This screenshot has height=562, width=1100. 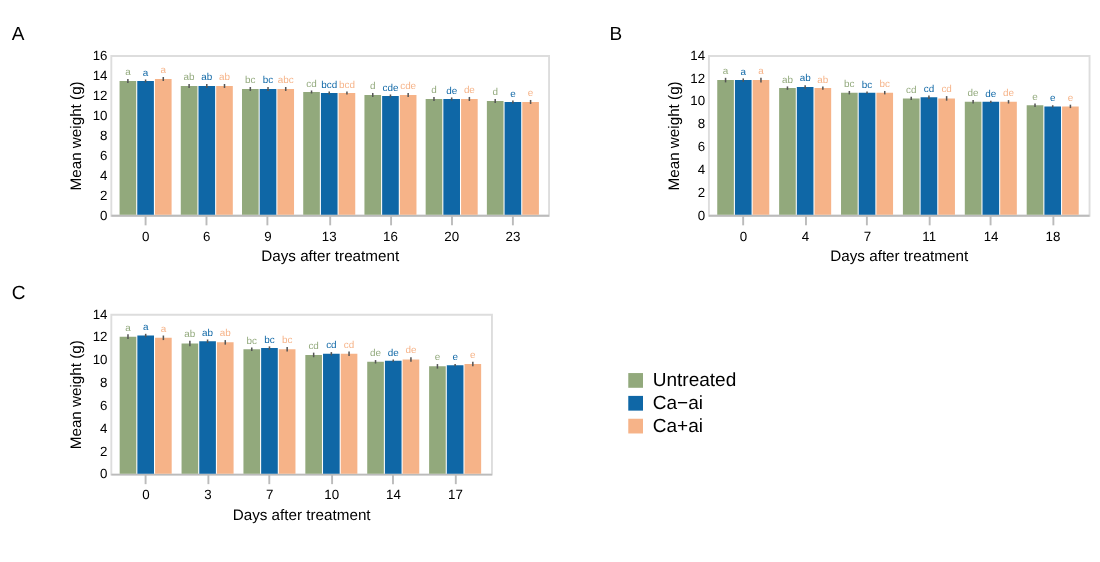 What do you see at coordinates (677, 426) in the screenshot?
I see `legend-label: Ca+ai` at bounding box center [677, 426].